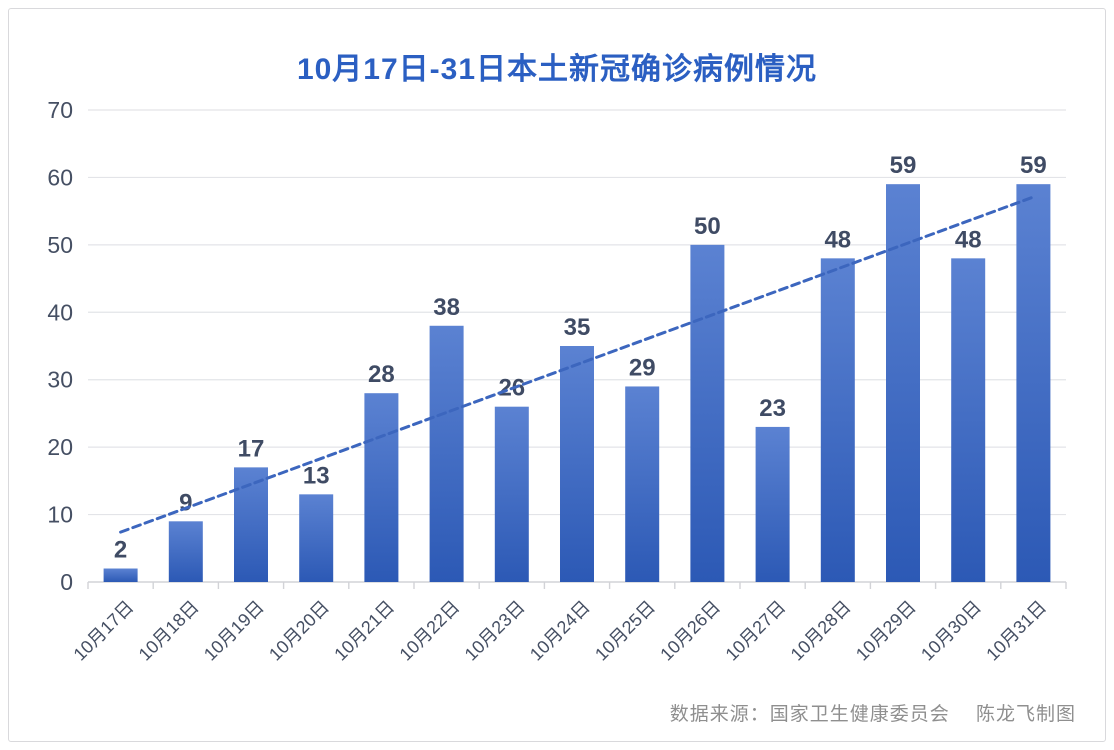 The height and width of the screenshot is (750, 1114). I want to click on x-tick-label: 10月21日, so click(364, 631).